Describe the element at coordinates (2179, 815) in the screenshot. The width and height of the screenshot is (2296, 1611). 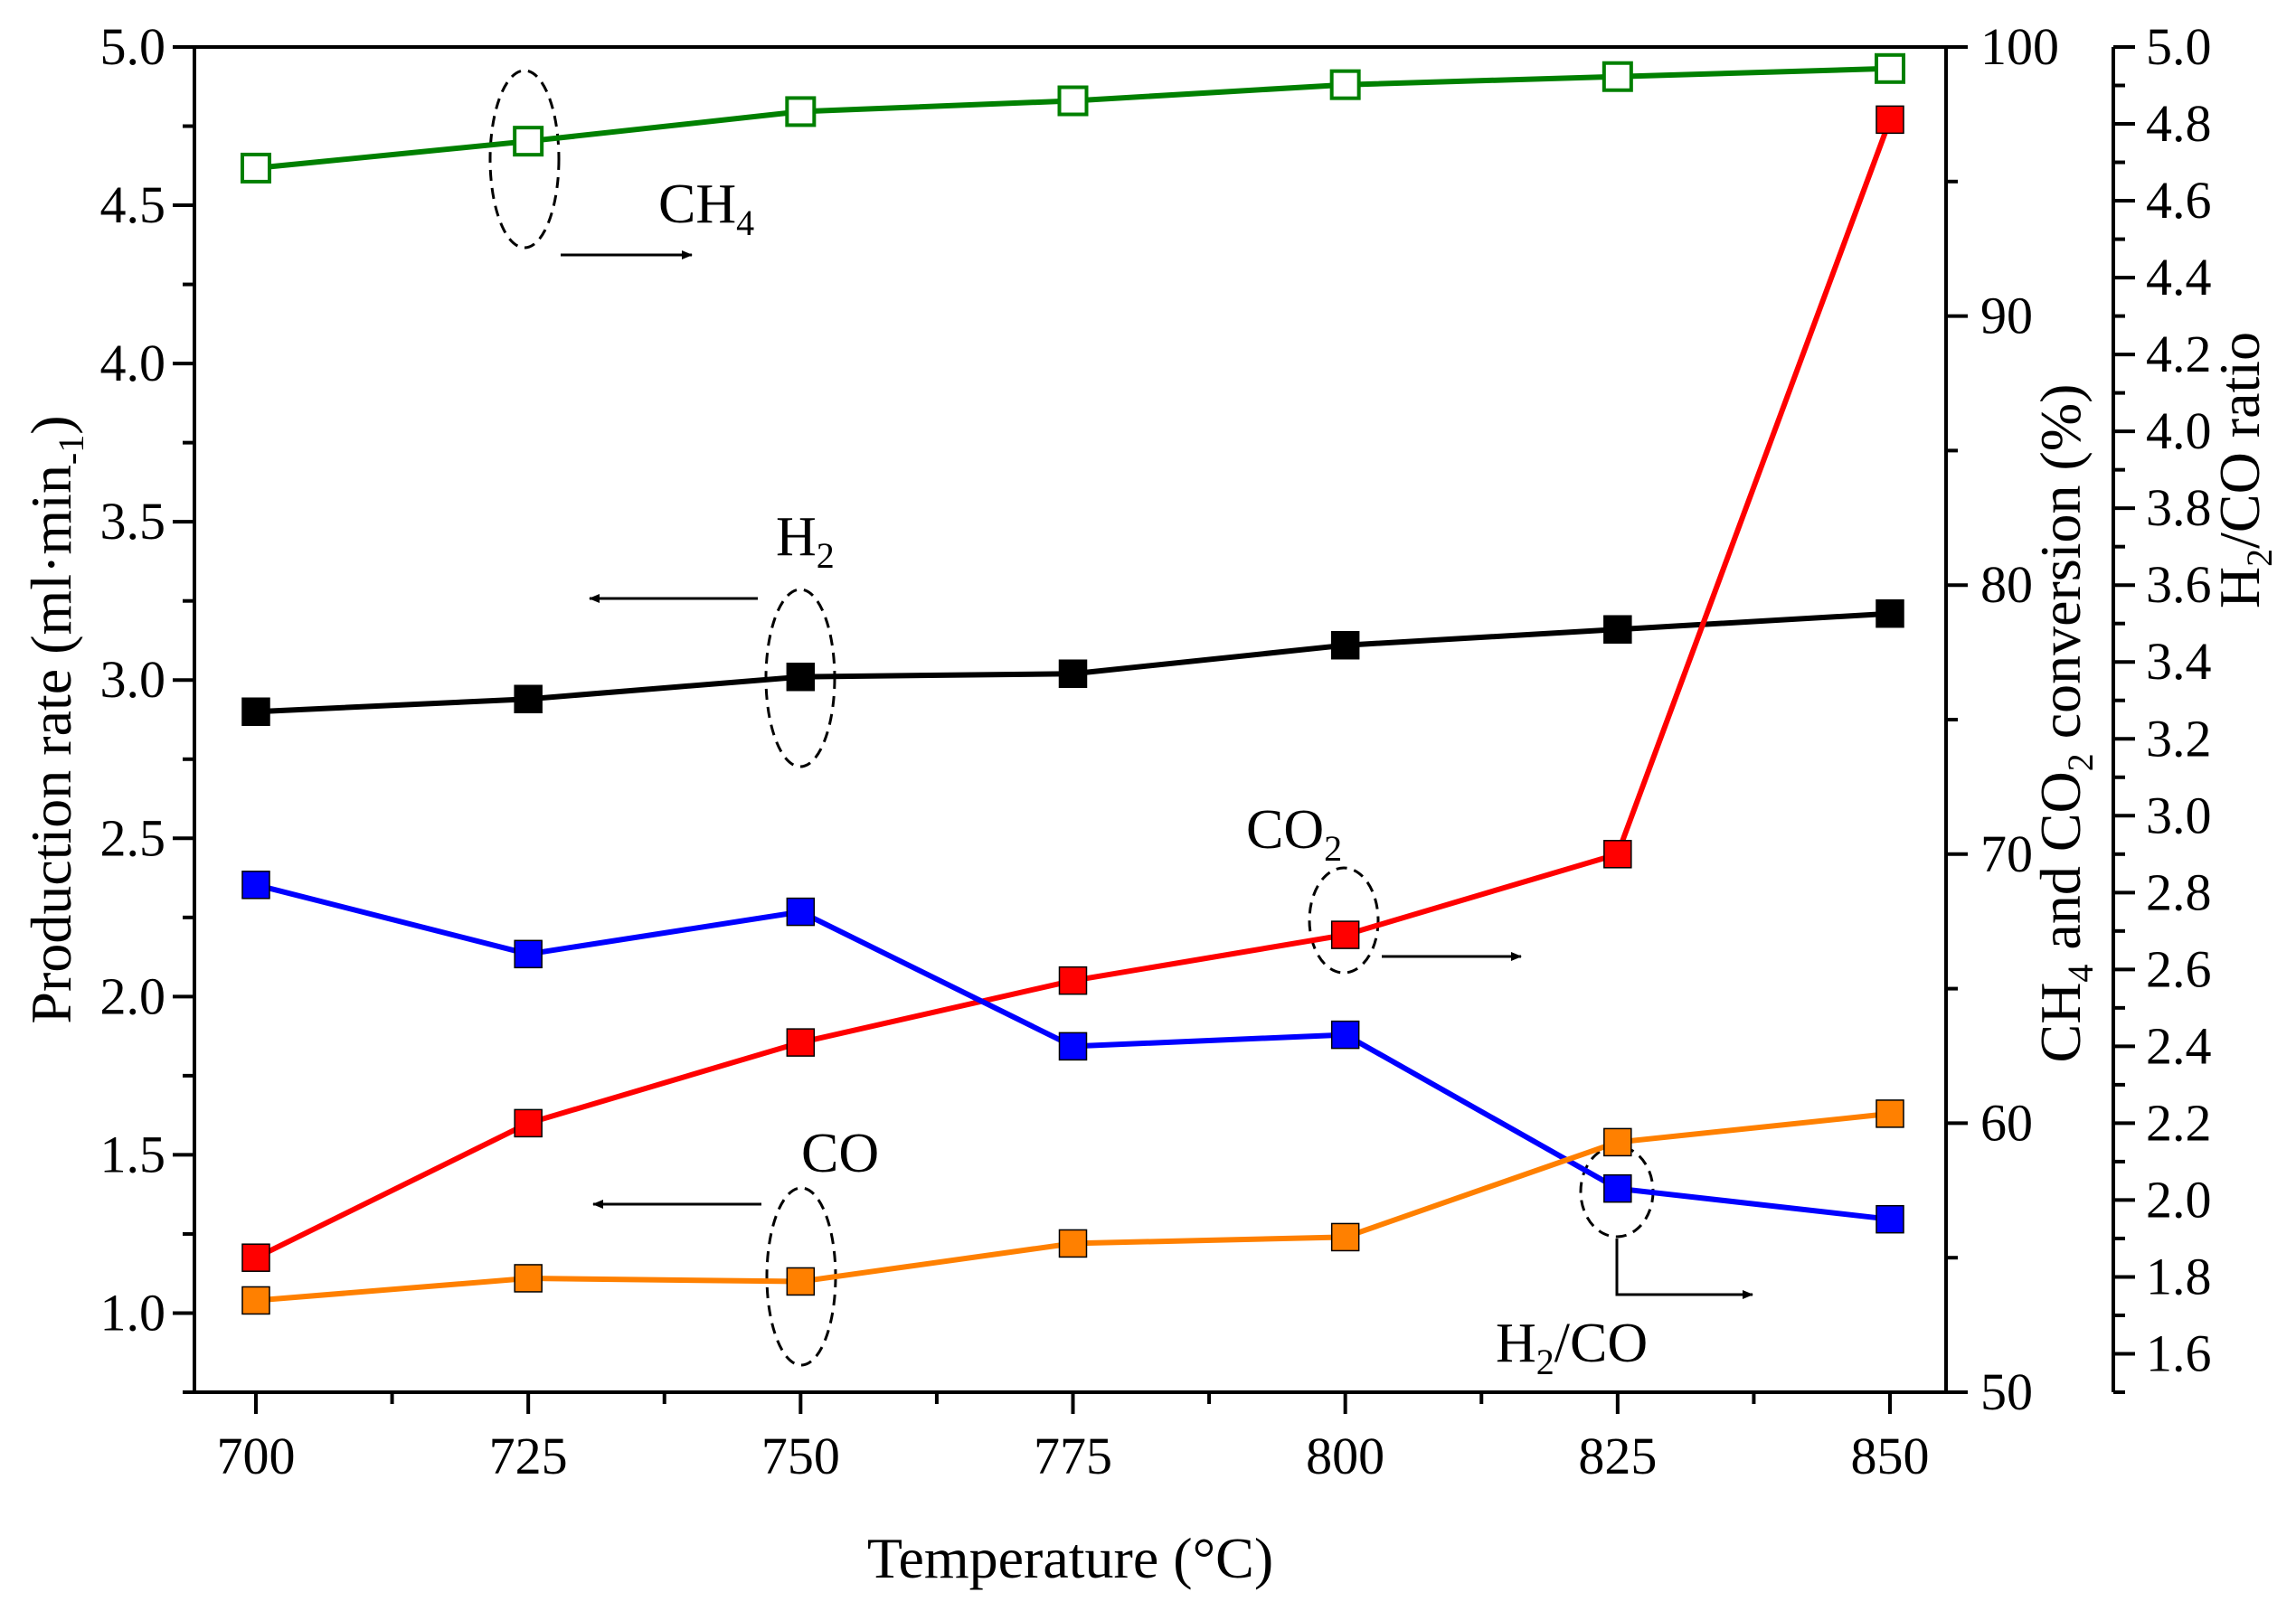
I see `right2-tick-label: 3.0` at that location.